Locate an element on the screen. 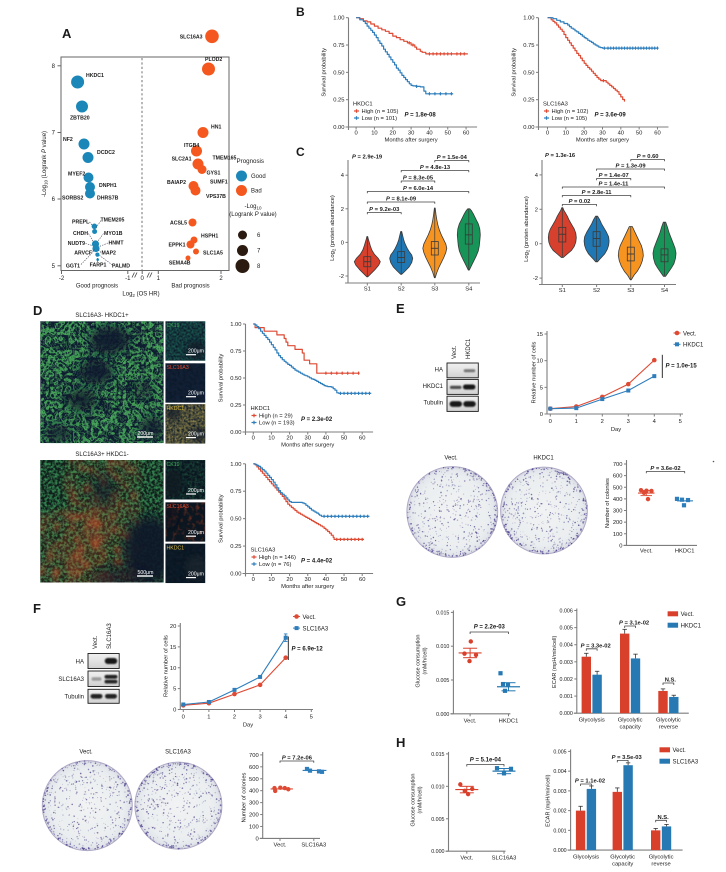  svg-text: Log2 (OS HR) is located at coordinates (140, 295).